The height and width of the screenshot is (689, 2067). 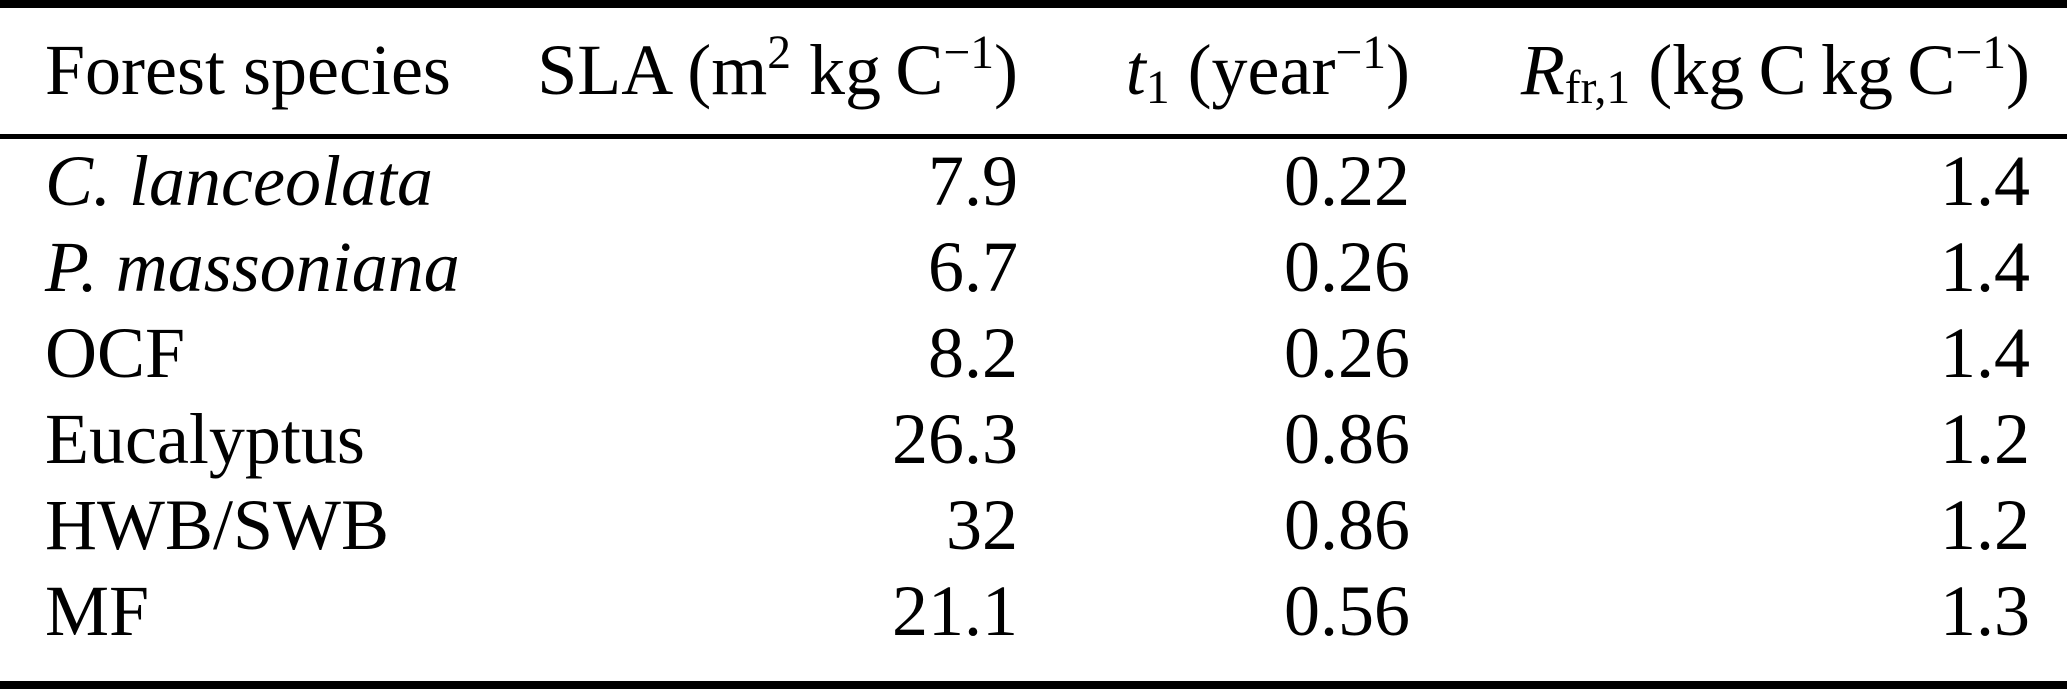 I want to click on species-name: HWB/SWB, so click(x=217, y=525).